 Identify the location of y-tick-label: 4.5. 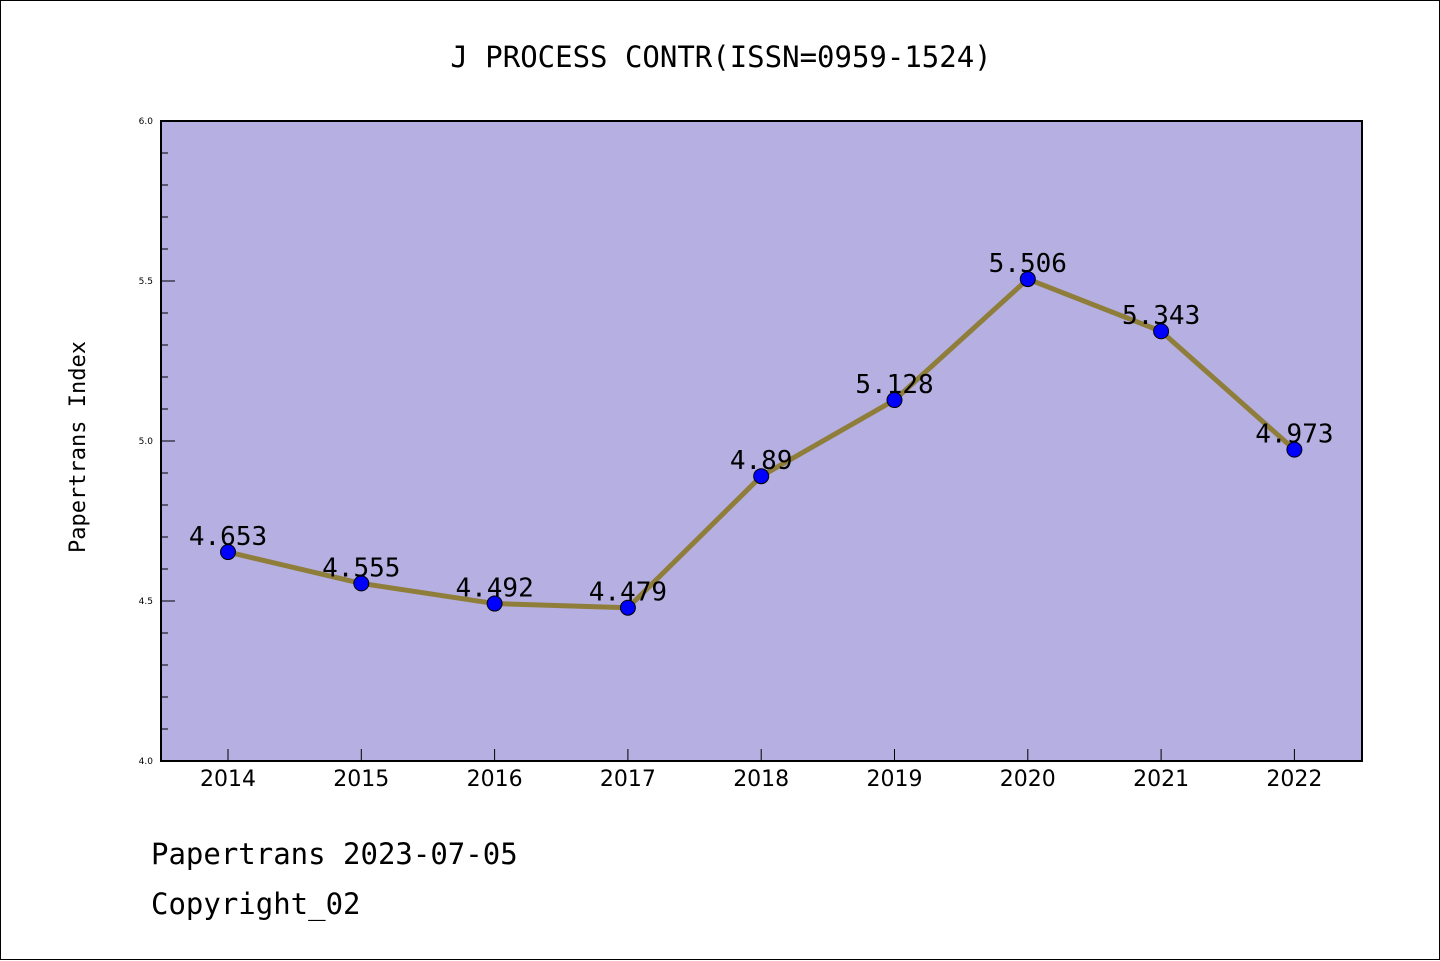
(146, 602).